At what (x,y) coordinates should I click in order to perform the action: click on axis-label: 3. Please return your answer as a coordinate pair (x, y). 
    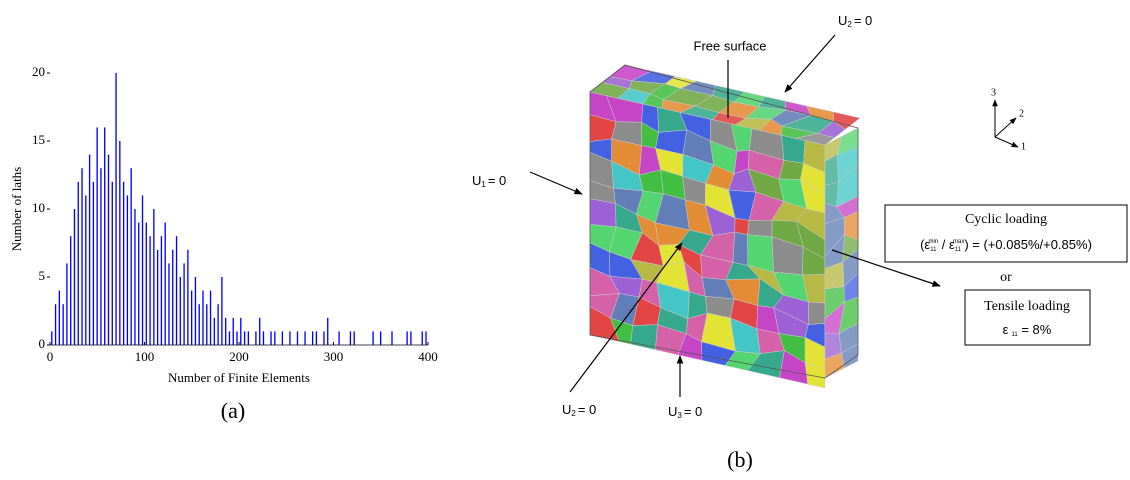
    Looking at the image, I should click on (993, 92).